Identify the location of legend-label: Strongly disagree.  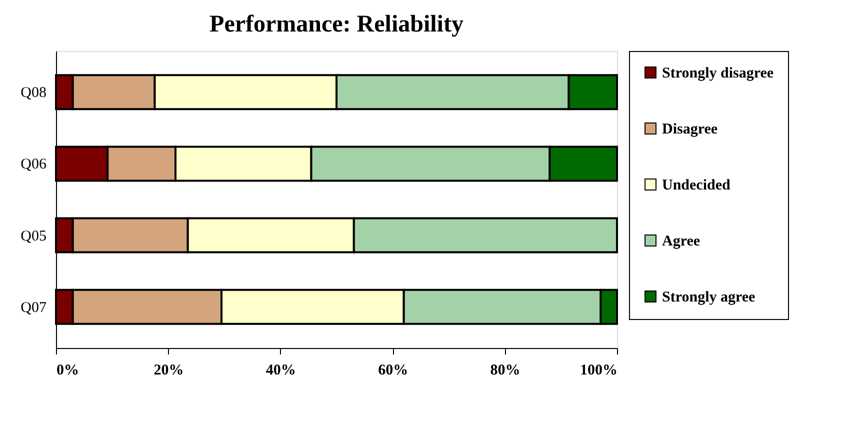
(718, 74).